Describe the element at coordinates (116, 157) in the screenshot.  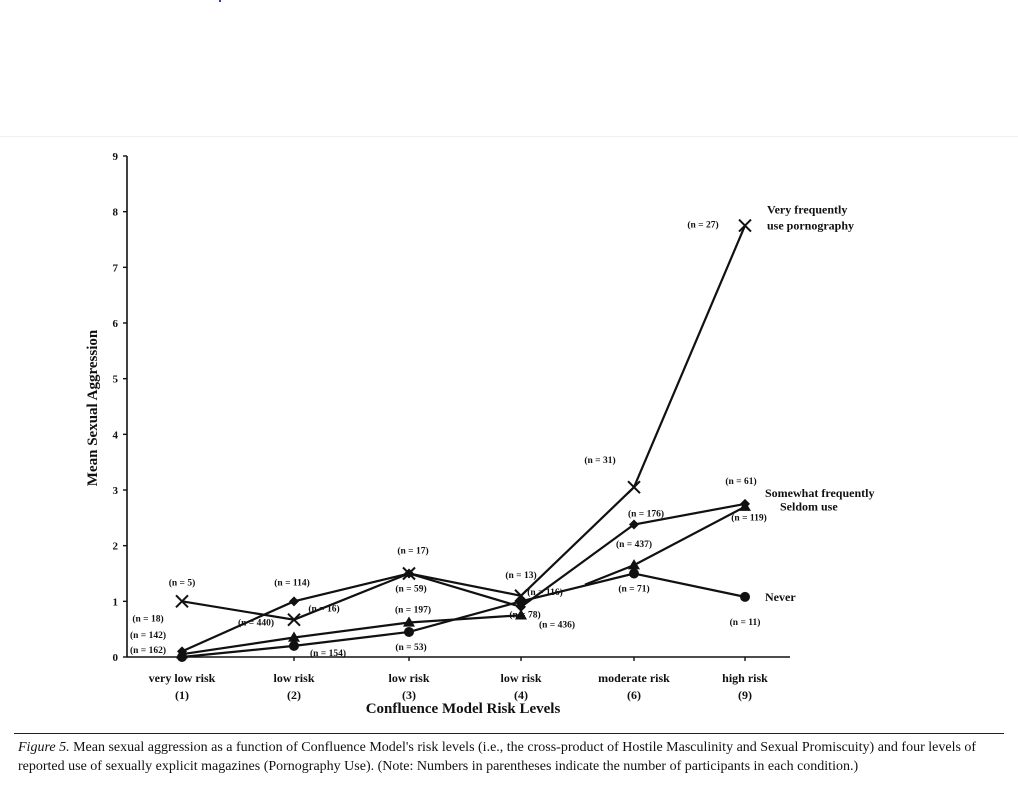
I see `y-tick-label: 9` at that location.